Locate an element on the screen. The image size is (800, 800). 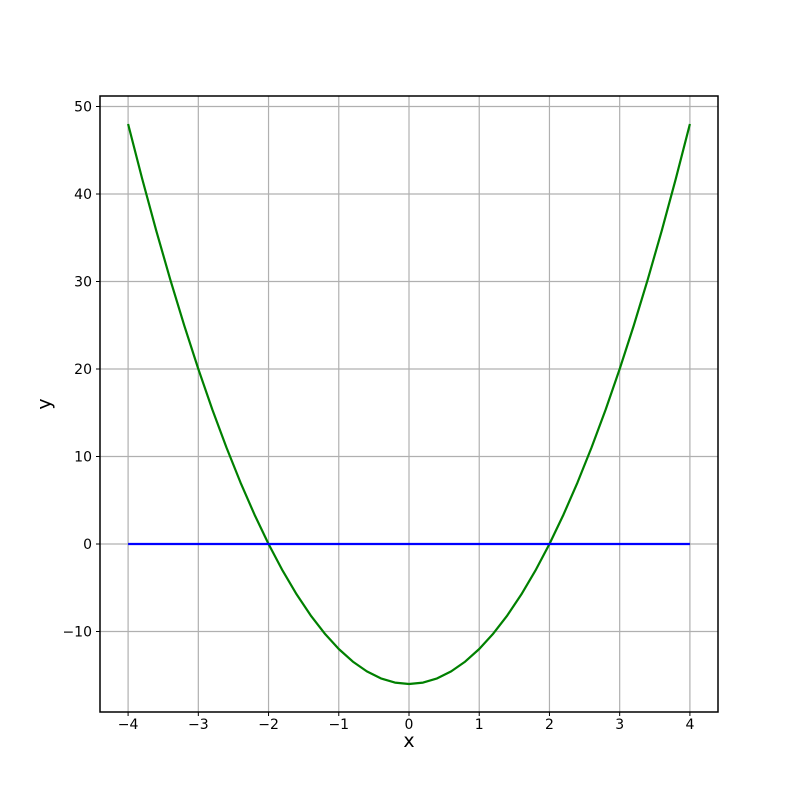
y-tick-label: −10 is located at coordinates (77, 633).